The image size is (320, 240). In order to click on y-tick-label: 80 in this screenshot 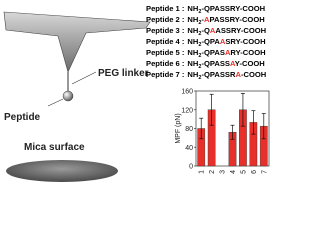, I will do `click(189, 129)`.